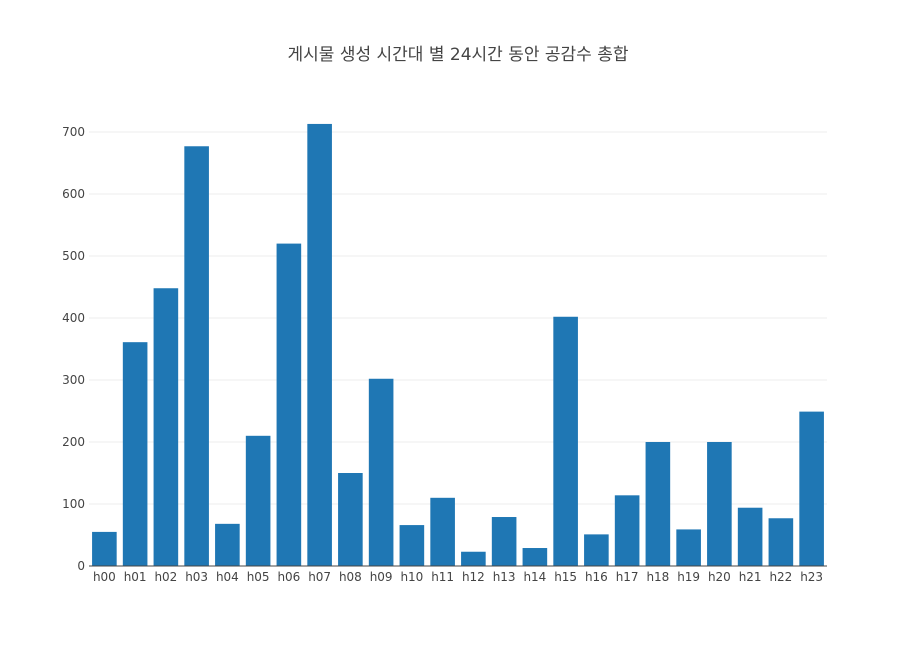 Image resolution: width=910 pixels, height=650 pixels. Describe the element at coordinates (73, 442) in the screenshot. I see `y-tick-label-200: 200` at that location.